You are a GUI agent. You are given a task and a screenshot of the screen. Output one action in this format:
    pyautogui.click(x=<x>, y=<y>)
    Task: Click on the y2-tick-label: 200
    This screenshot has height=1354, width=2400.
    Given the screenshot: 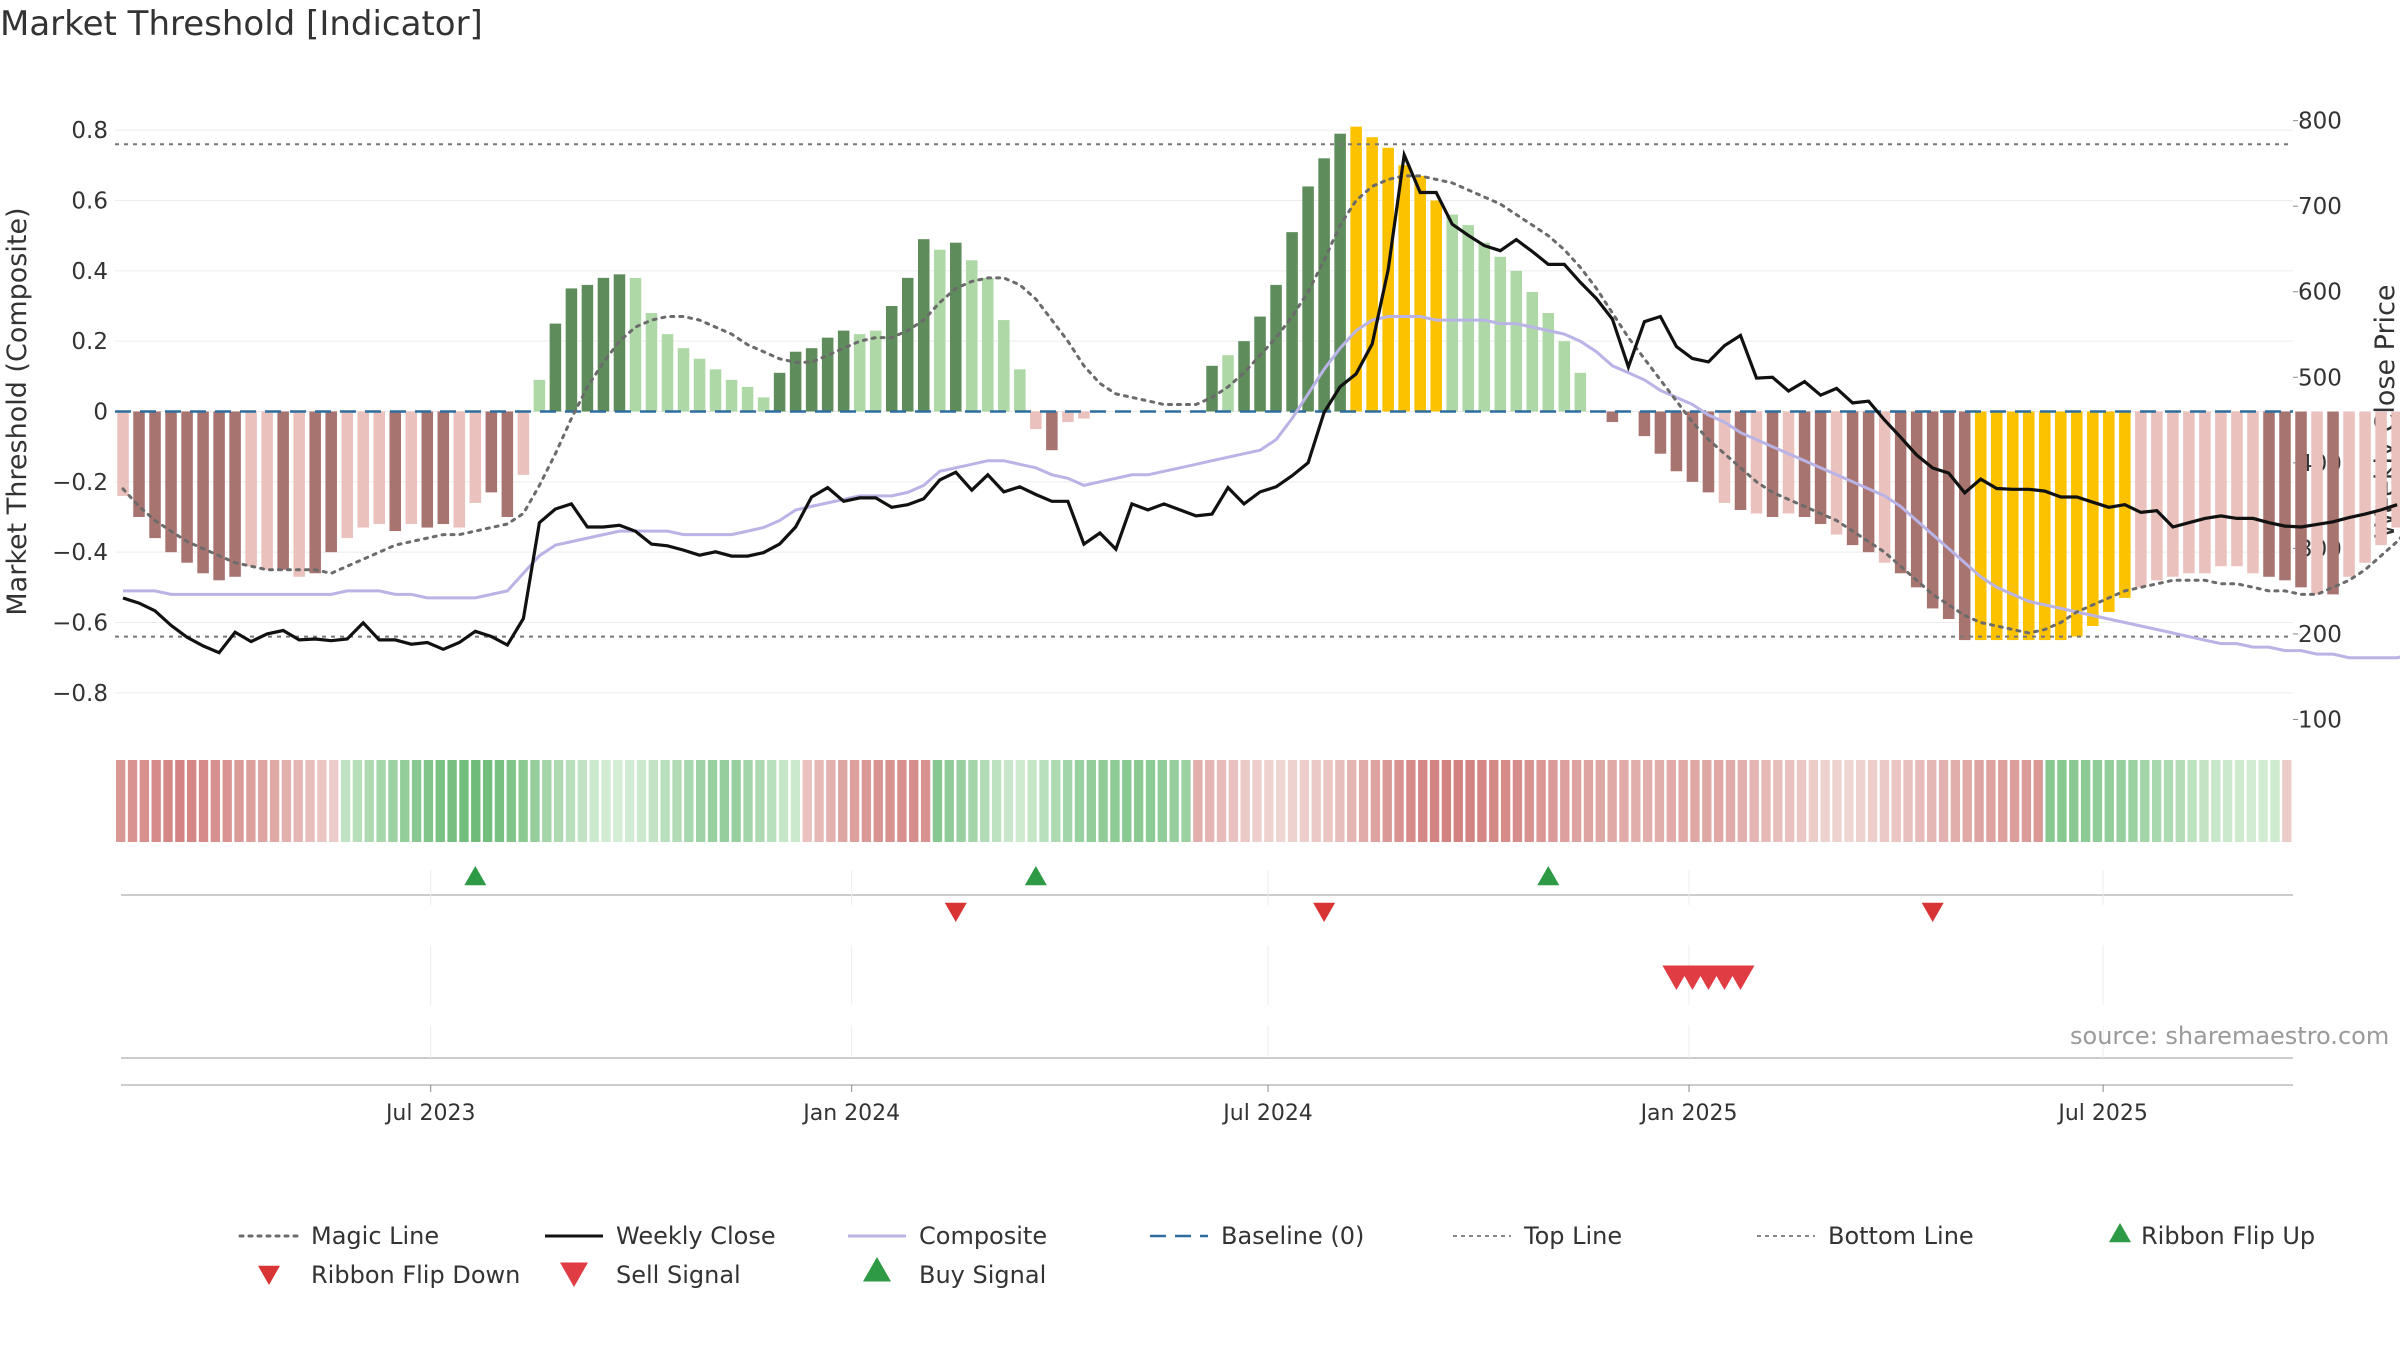 What is the action you would take?
    pyautogui.click(x=2320, y=635)
    